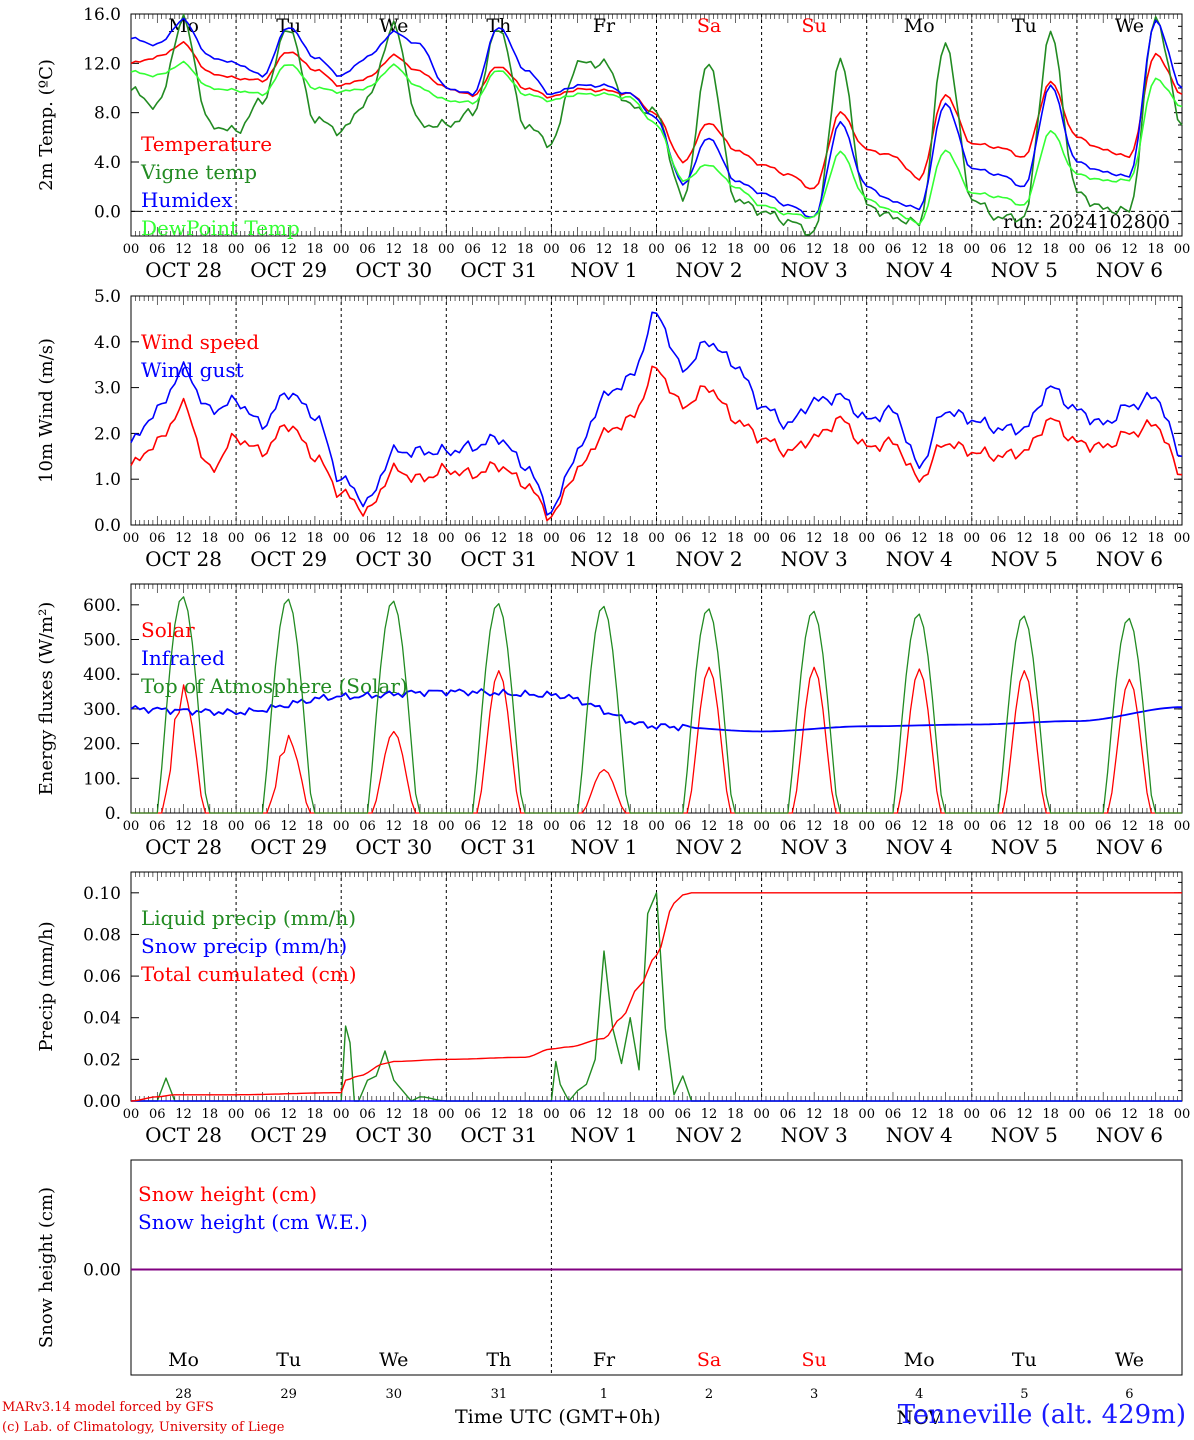 Image resolution: width=1194 pixels, height=1440 pixels. I want to click on bottom-day-name: Fr, so click(604, 1360).